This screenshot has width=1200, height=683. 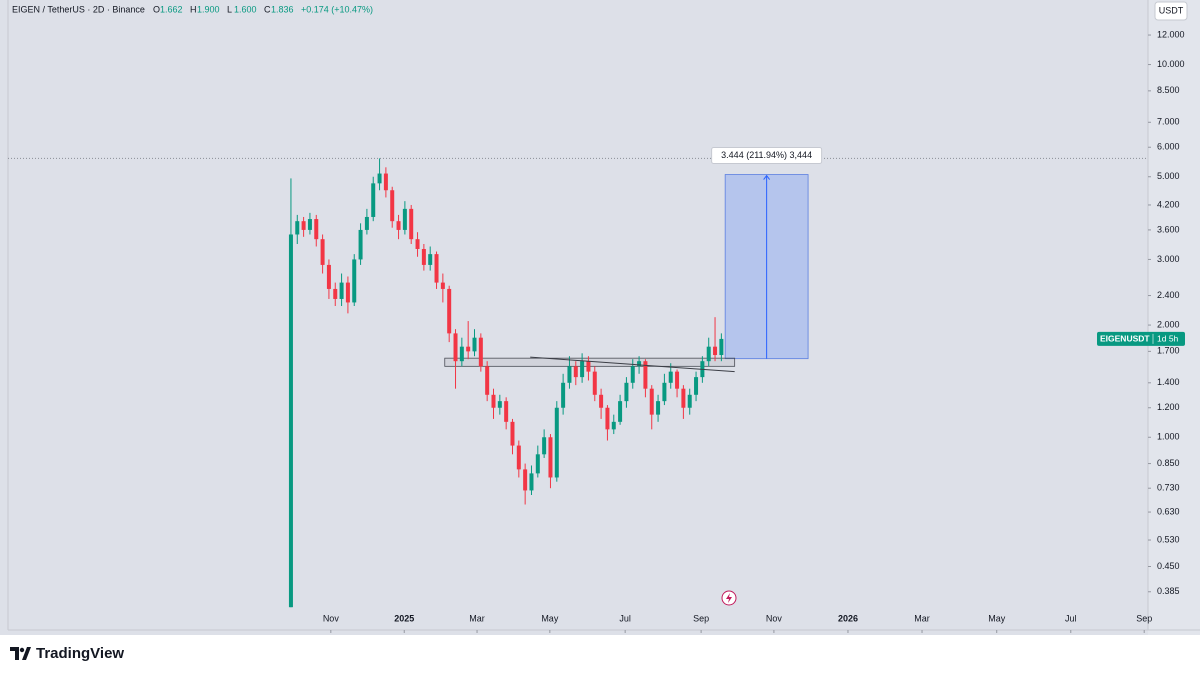 What do you see at coordinates (1168, 566) in the screenshot?
I see `y-tick-label: 0.450` at bounding box center [1168, 566].